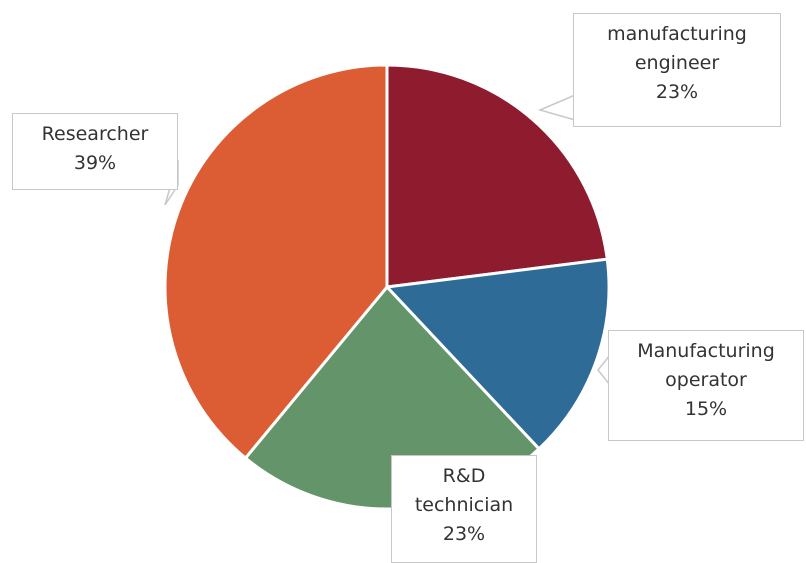 The width and height of the screenshot is (806, 563). I want to click on category-label: Manufacturing operator, so click(706, 365).